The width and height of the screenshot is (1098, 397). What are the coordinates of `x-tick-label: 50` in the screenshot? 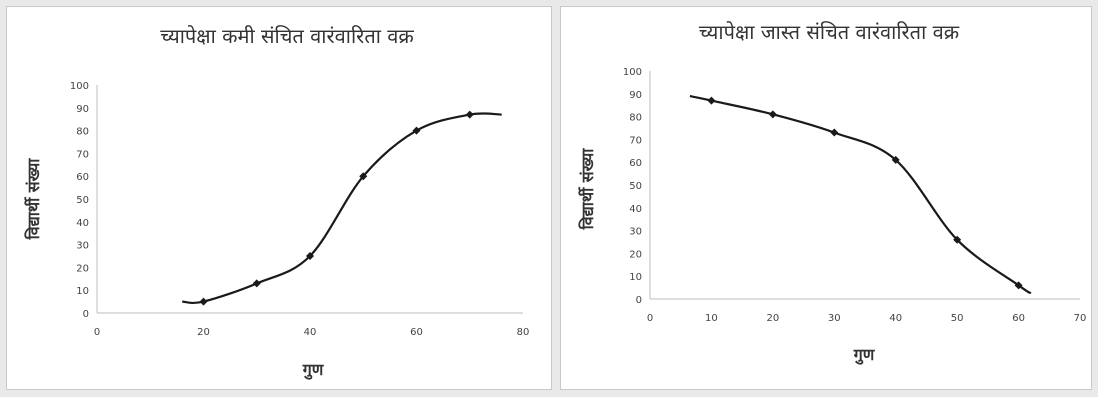 It's located at (957, 318).